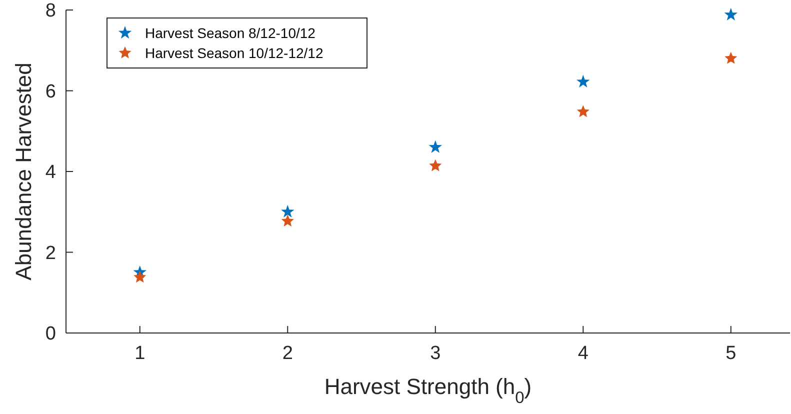 The image size is (791, 414). What do you see at coordinates (230, 32) in the screenshot?
I see `legend-label: Harvest Season 8/12-10/12` at bounding box center [230, 32].